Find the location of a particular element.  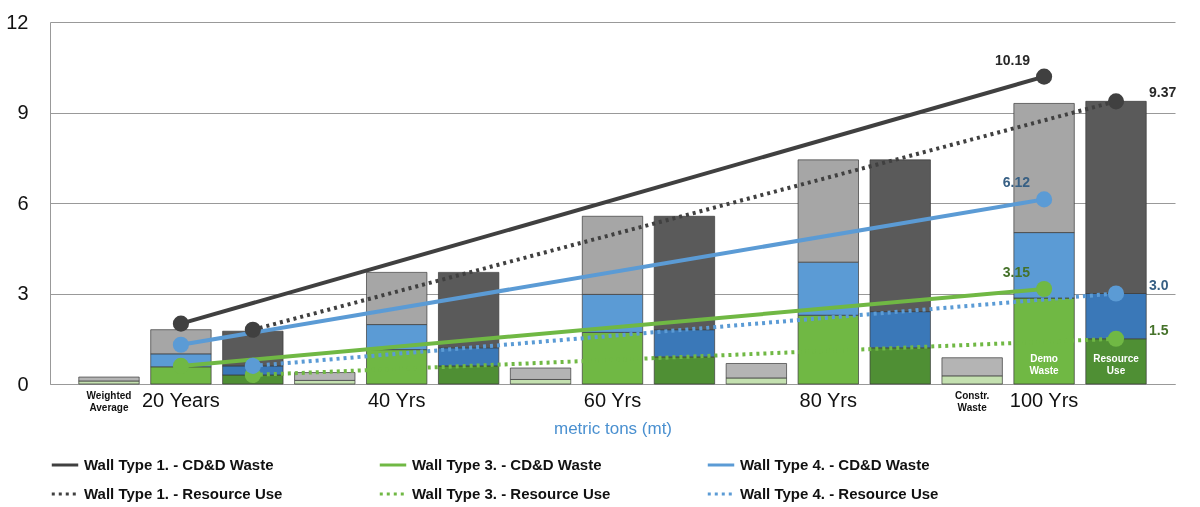

y-tick-label: 3 is located at coordinates (23, 293).